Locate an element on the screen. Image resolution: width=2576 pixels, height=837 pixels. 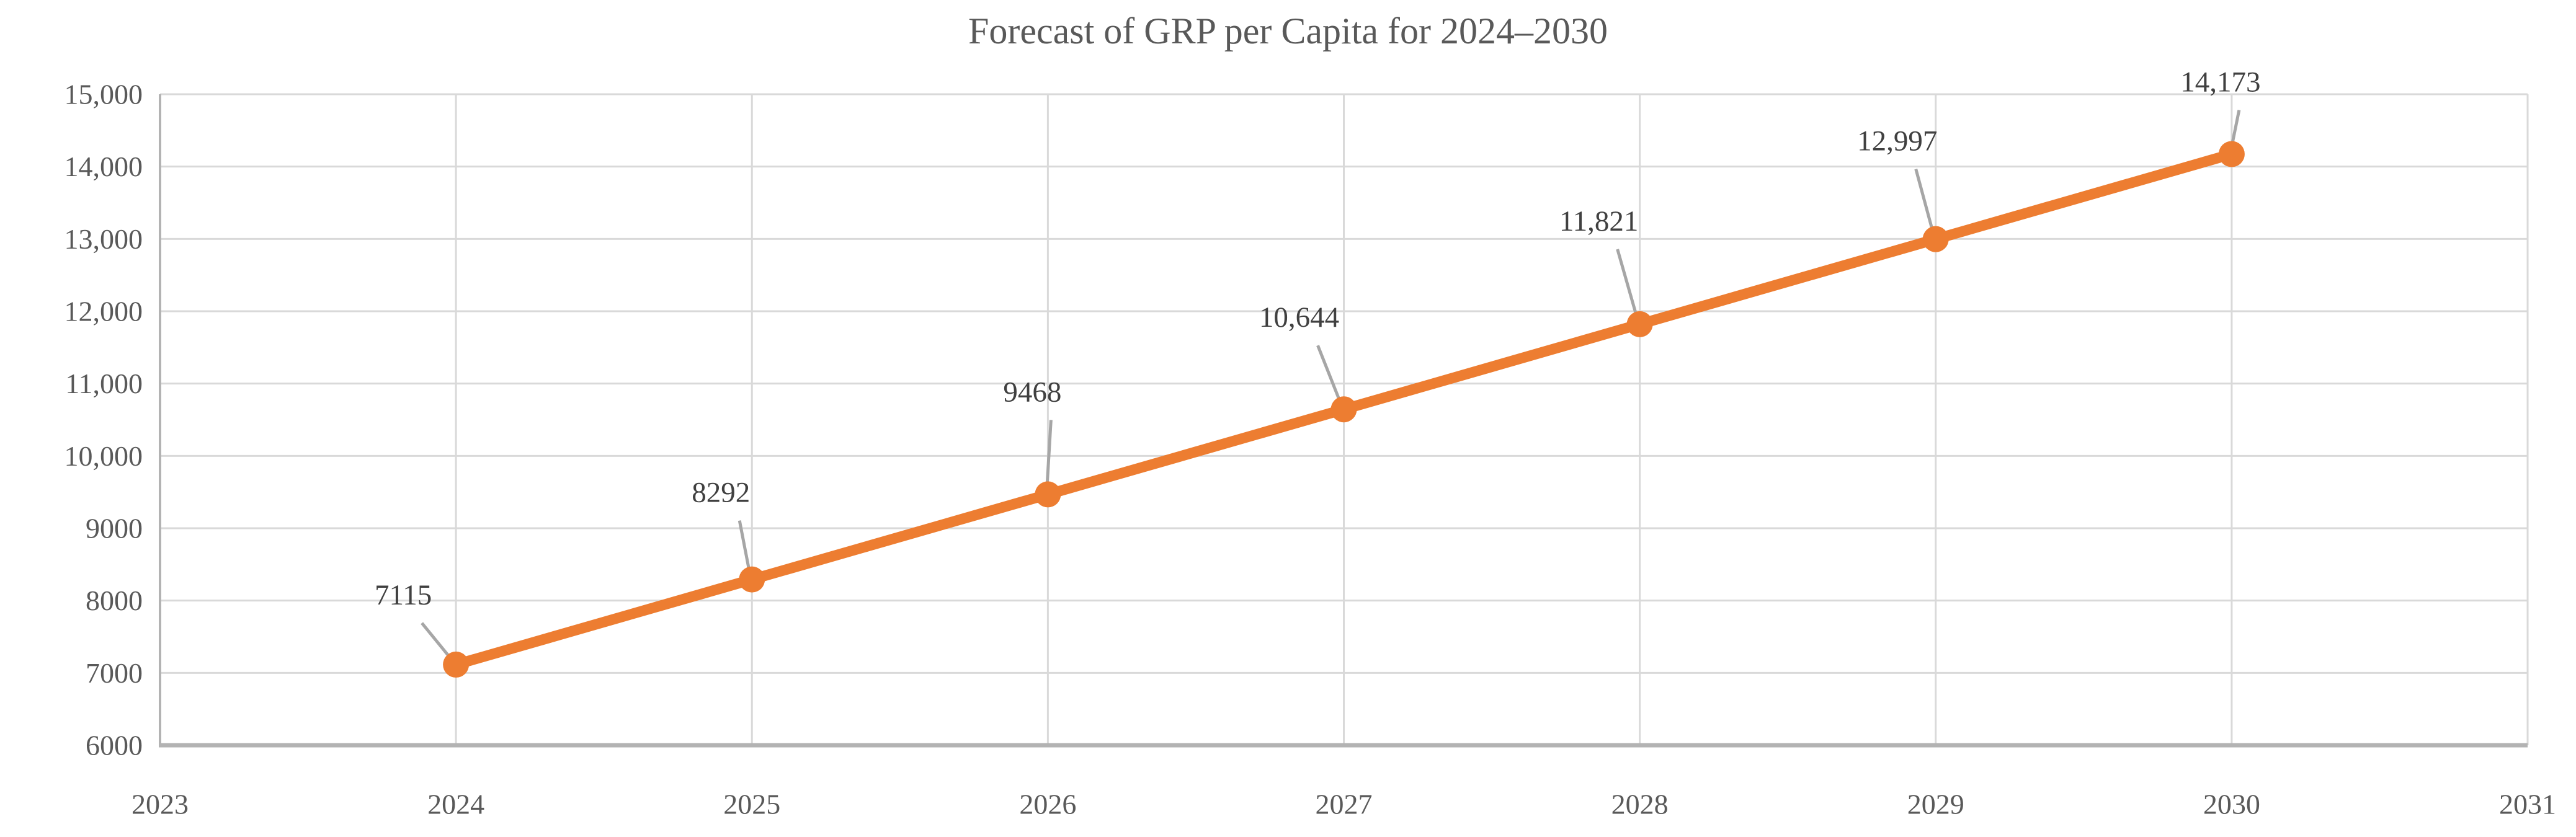
y-tick-label: 7000 is located at coordinates (114, 673).